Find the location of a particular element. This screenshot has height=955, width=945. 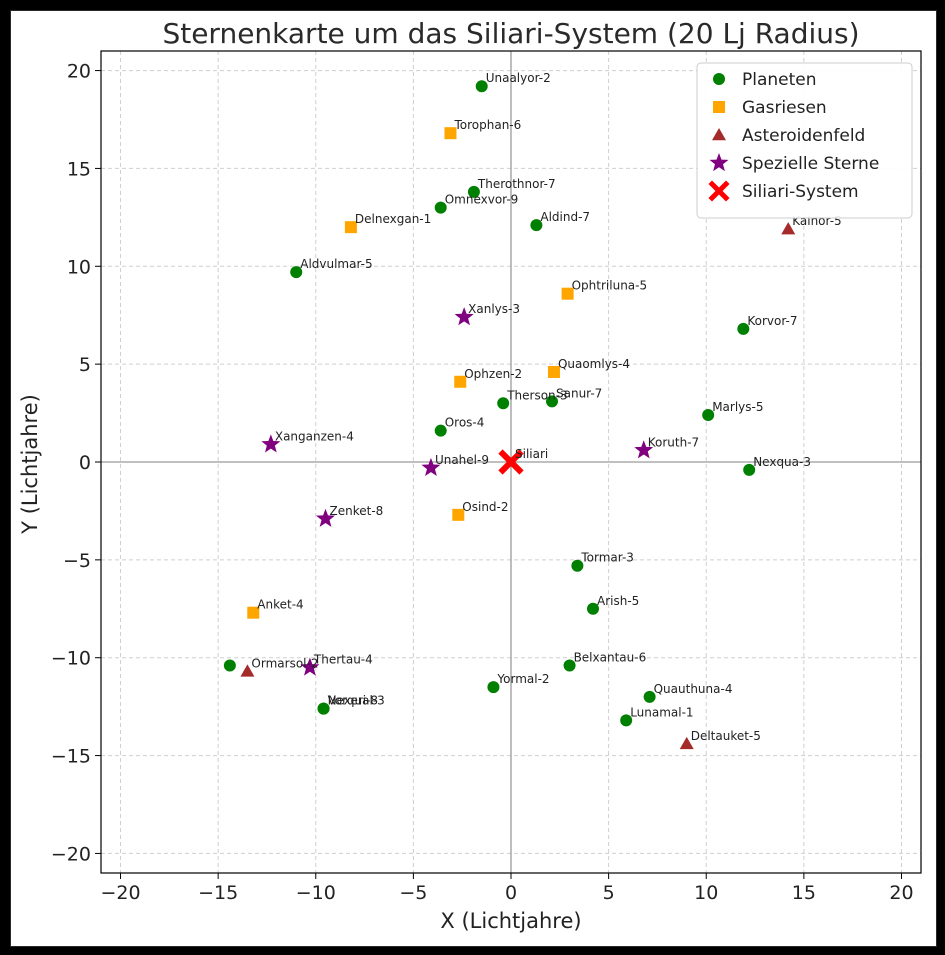

x-tick-label: −20 is located at coordinates (120, 893).